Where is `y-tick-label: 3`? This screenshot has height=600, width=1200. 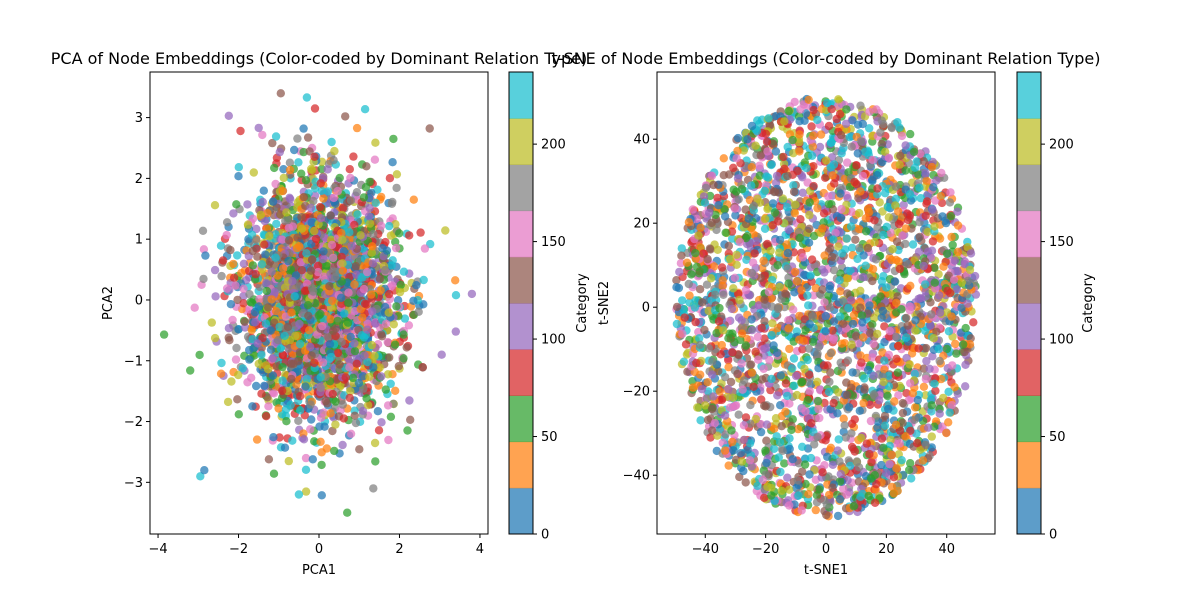 y-tick-label: 3 is located at coordinates (139, 118).